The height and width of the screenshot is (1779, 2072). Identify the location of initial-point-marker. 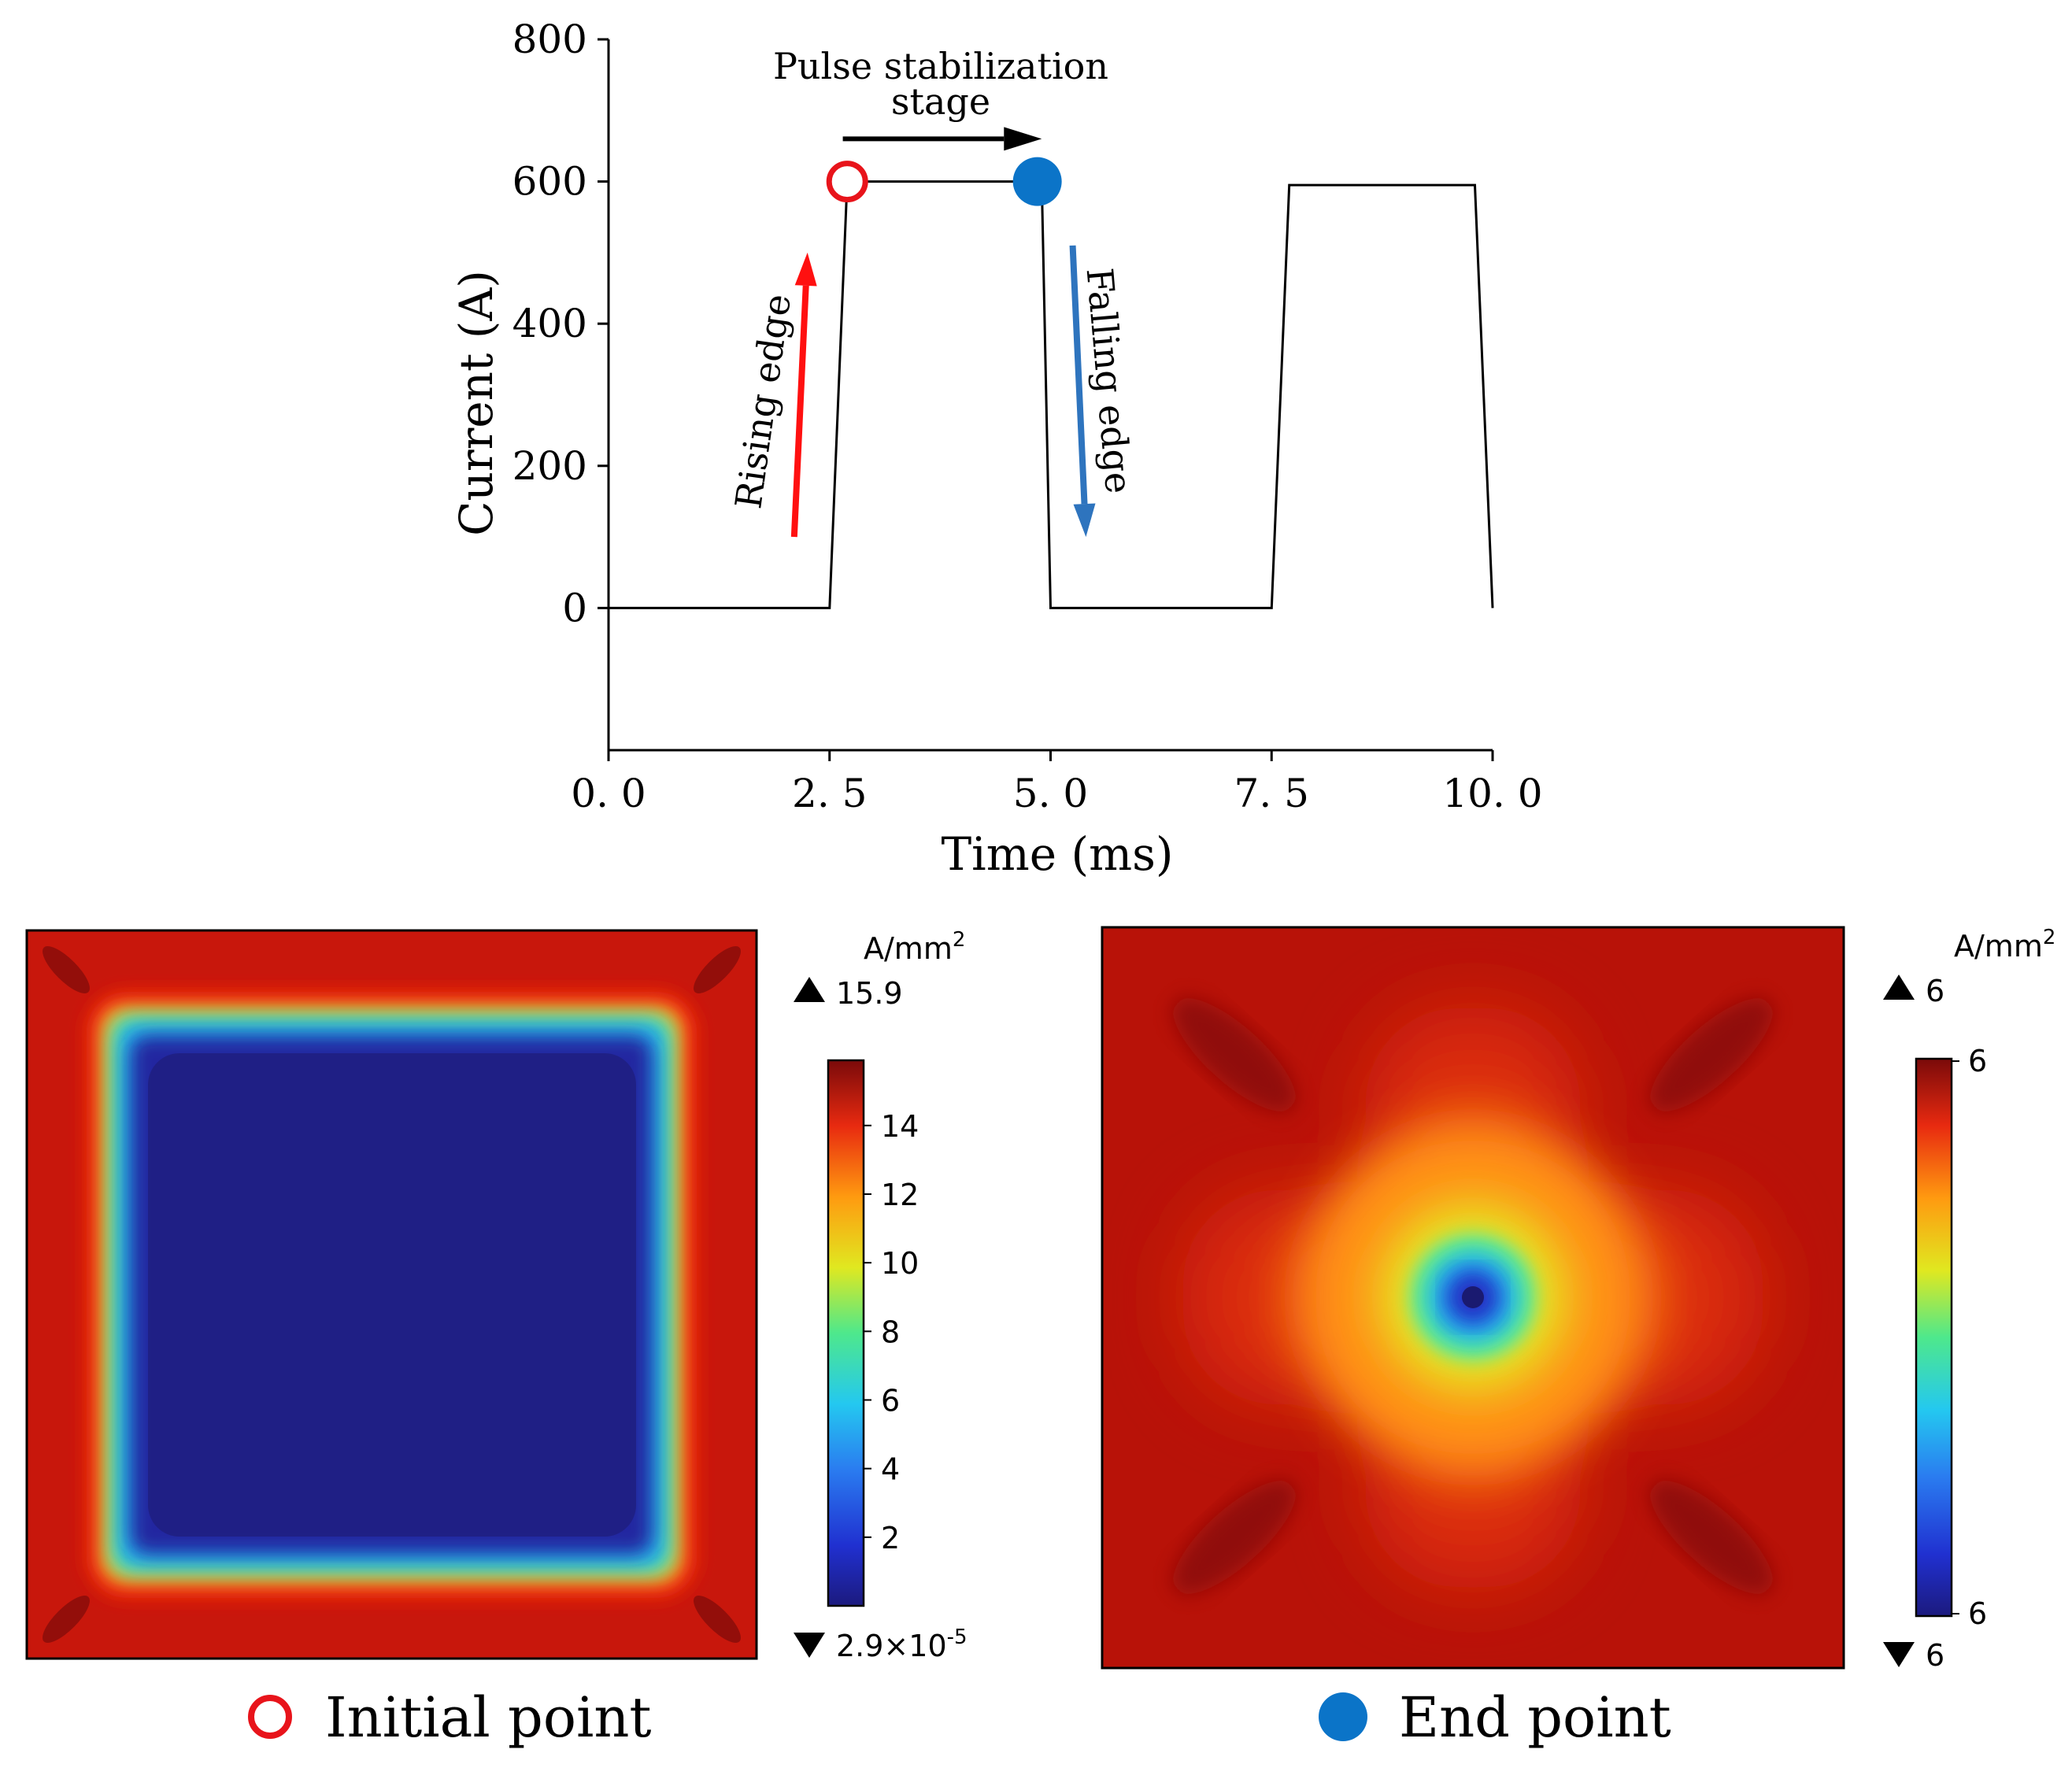
(847, 182).